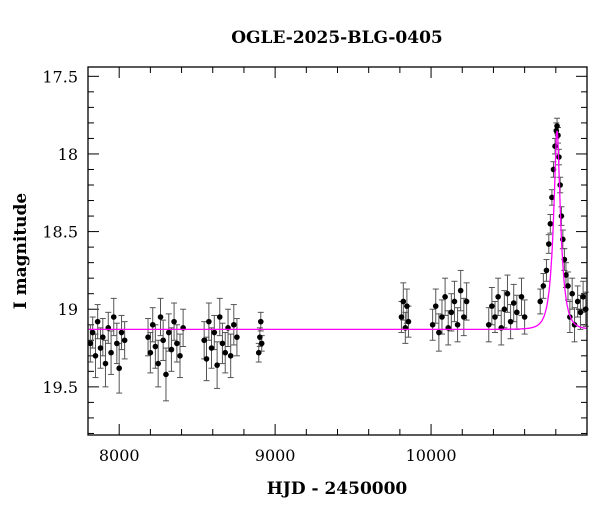 This screenshot has width=600, height=516. I want to click on x-tick-label: 9000, so click(275, 455).